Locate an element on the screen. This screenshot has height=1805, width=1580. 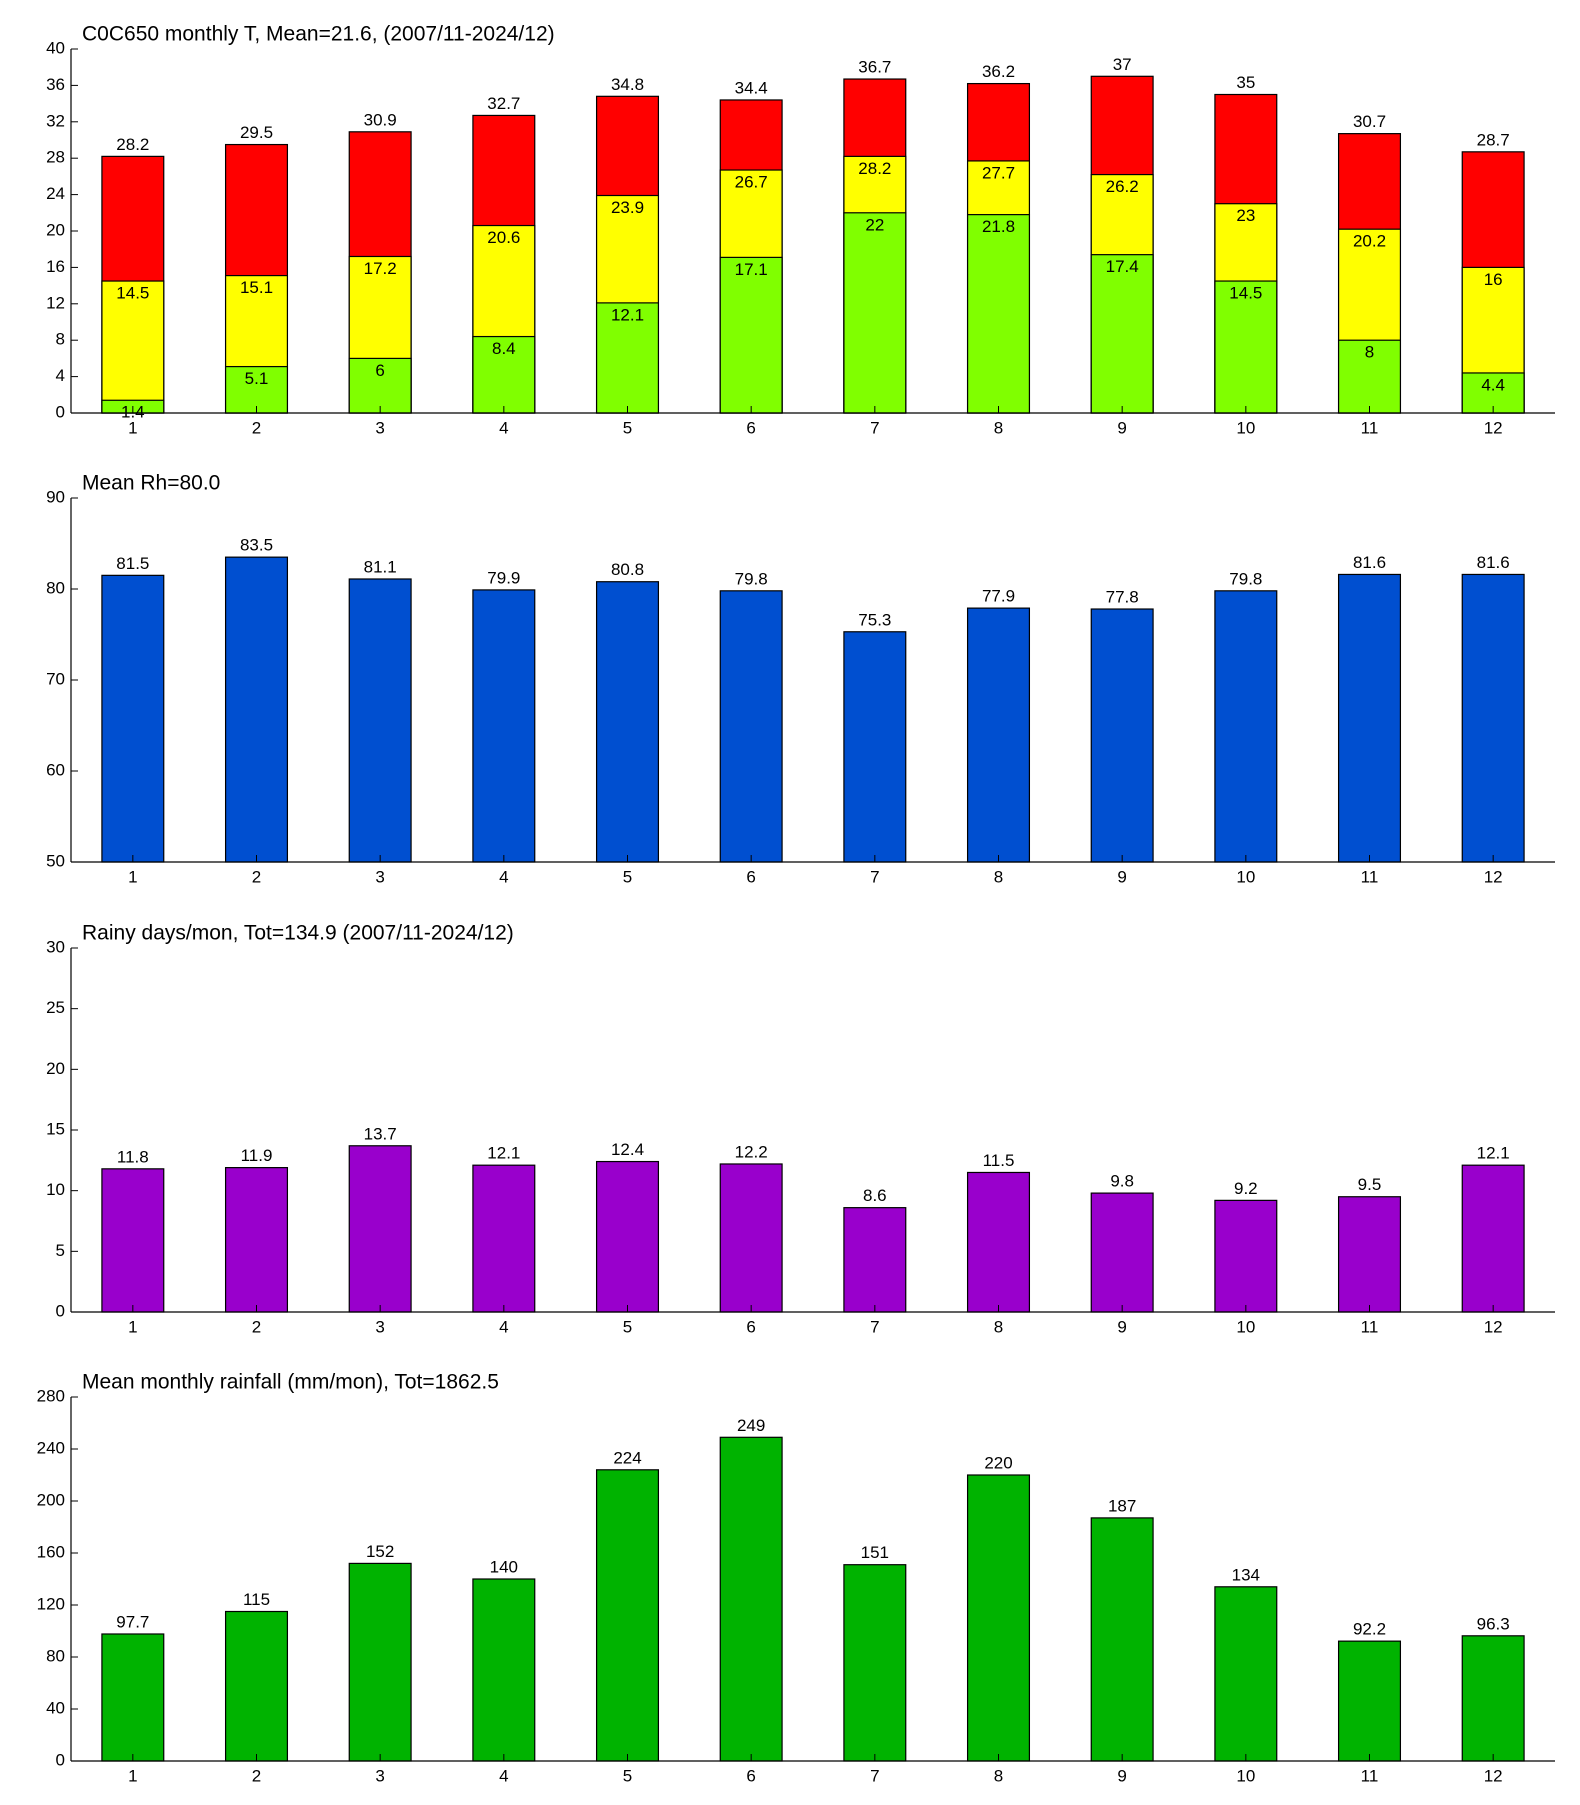
data-label: 9.8 is located at coordinates (1122, 1181).